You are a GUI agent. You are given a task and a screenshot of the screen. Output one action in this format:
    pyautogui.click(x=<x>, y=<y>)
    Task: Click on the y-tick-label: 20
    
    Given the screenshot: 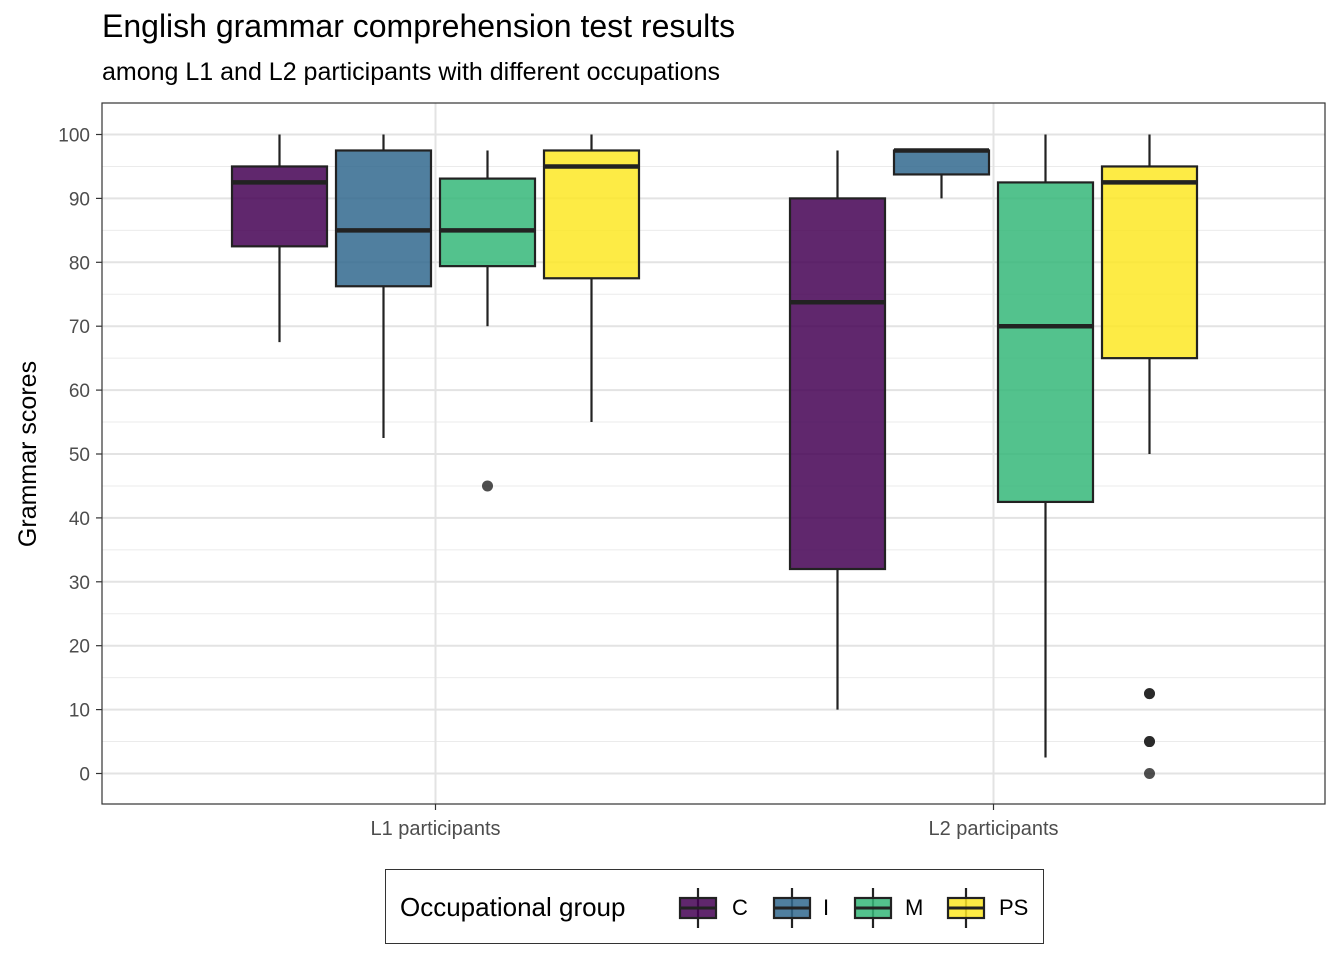 What is the action you would take?
    pyautogui.click(x=79, y=647)
    